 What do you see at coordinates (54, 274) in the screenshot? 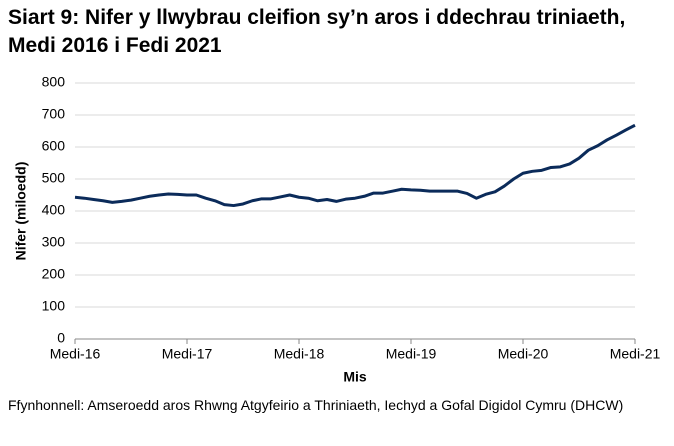
I see `y-tick-label: 200` at bounding box center [54, 274].